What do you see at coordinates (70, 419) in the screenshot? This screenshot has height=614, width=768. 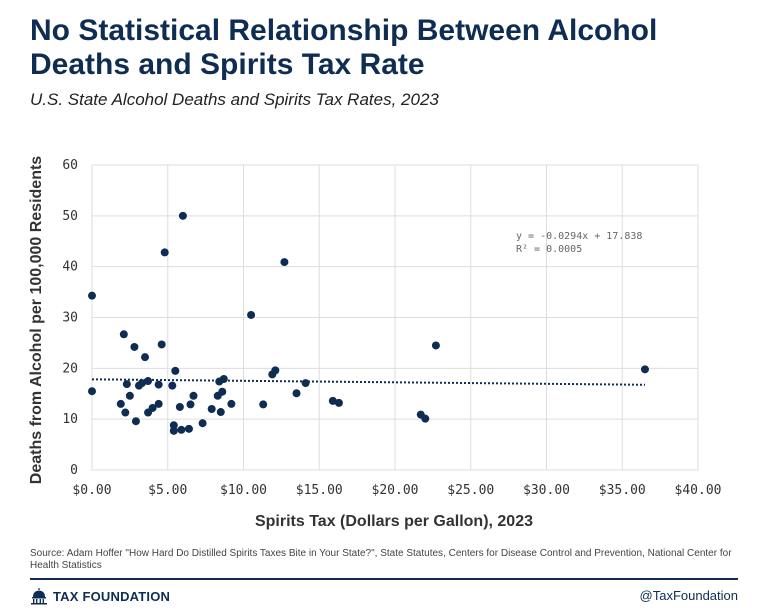 I see `y-tick-label: 10` at bounding box center [70, 419].